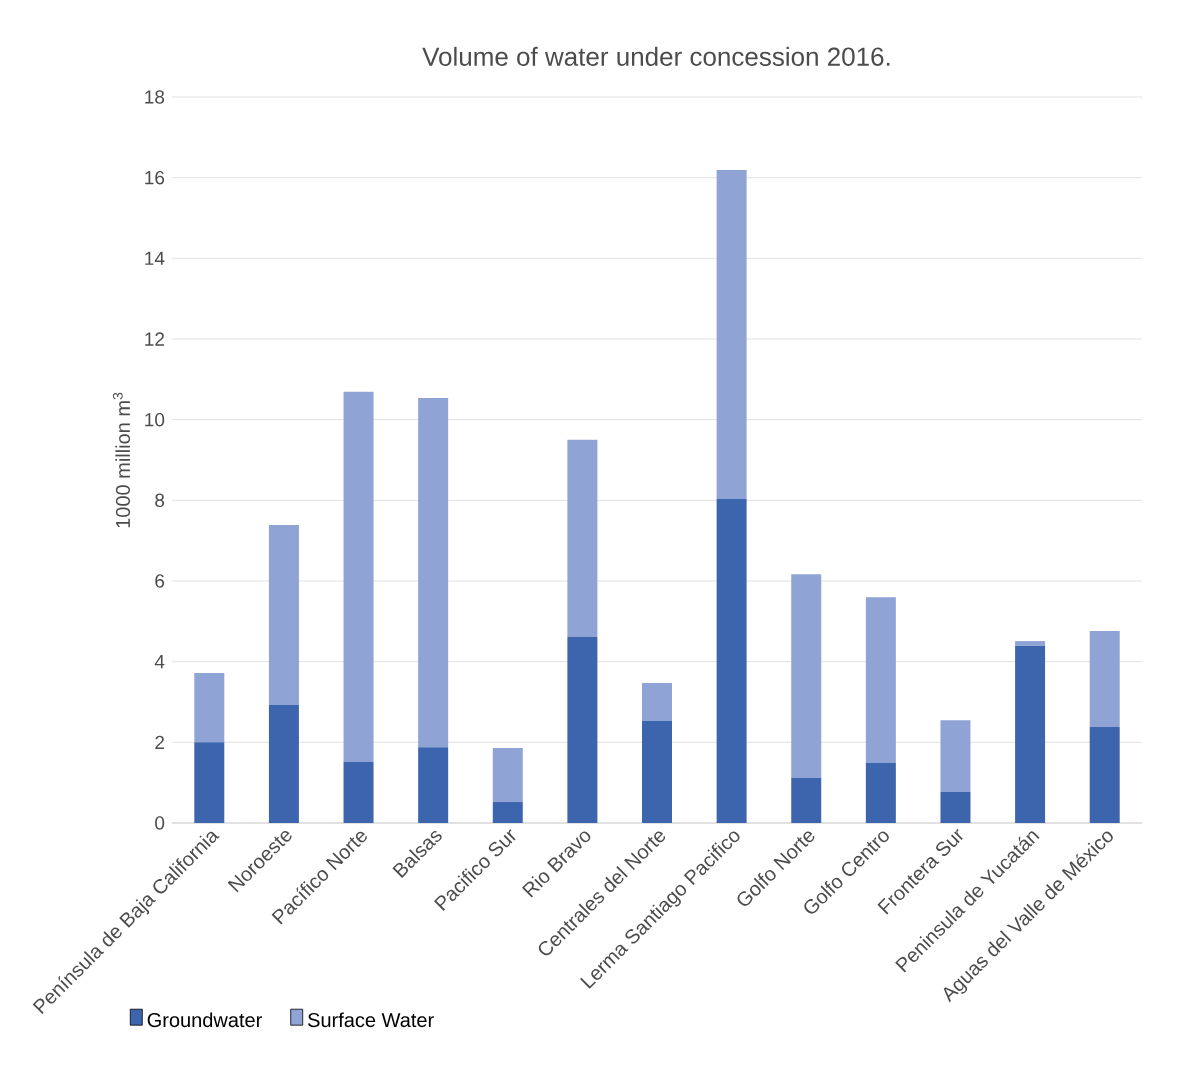  Describe the element at coordinates (159, 742) in the screenshot. I see `y-tick-label: 2` at that location.